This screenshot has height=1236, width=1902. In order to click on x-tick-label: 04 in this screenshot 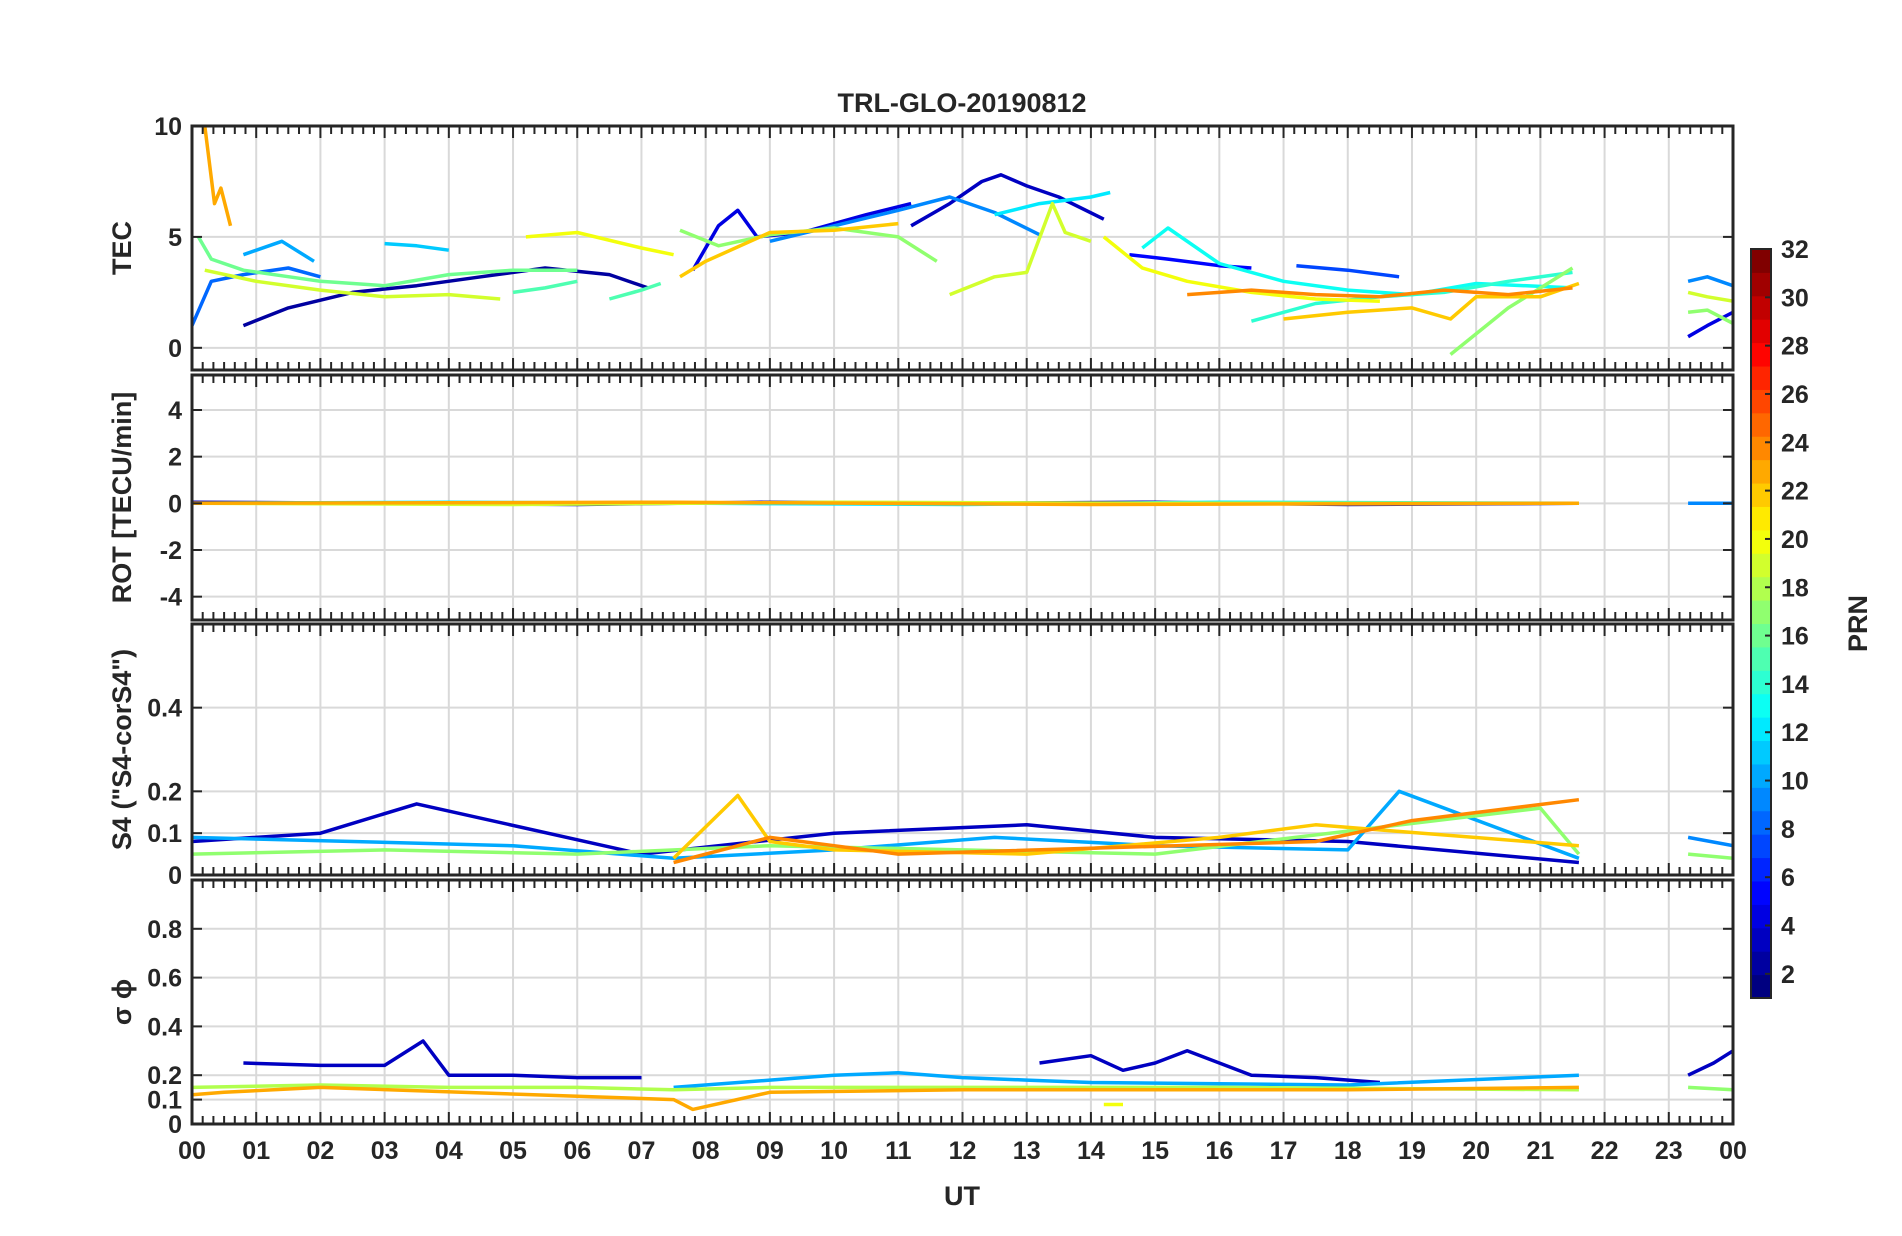, I will do `click(449, 1151)`.